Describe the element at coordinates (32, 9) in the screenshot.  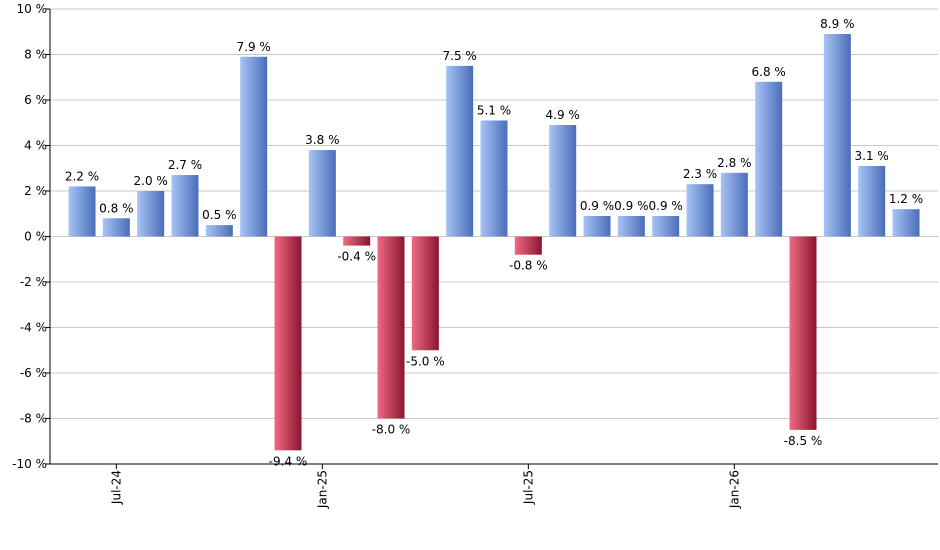
I see `y-tick-label: 10 %` at that location.